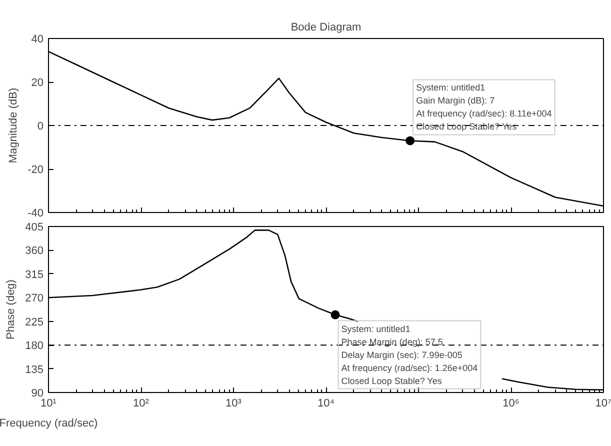  What do you see at coordinates (234, 404) in the screenshot?
I see `x-tick-label: 10³` at bounding box center [234, 404].